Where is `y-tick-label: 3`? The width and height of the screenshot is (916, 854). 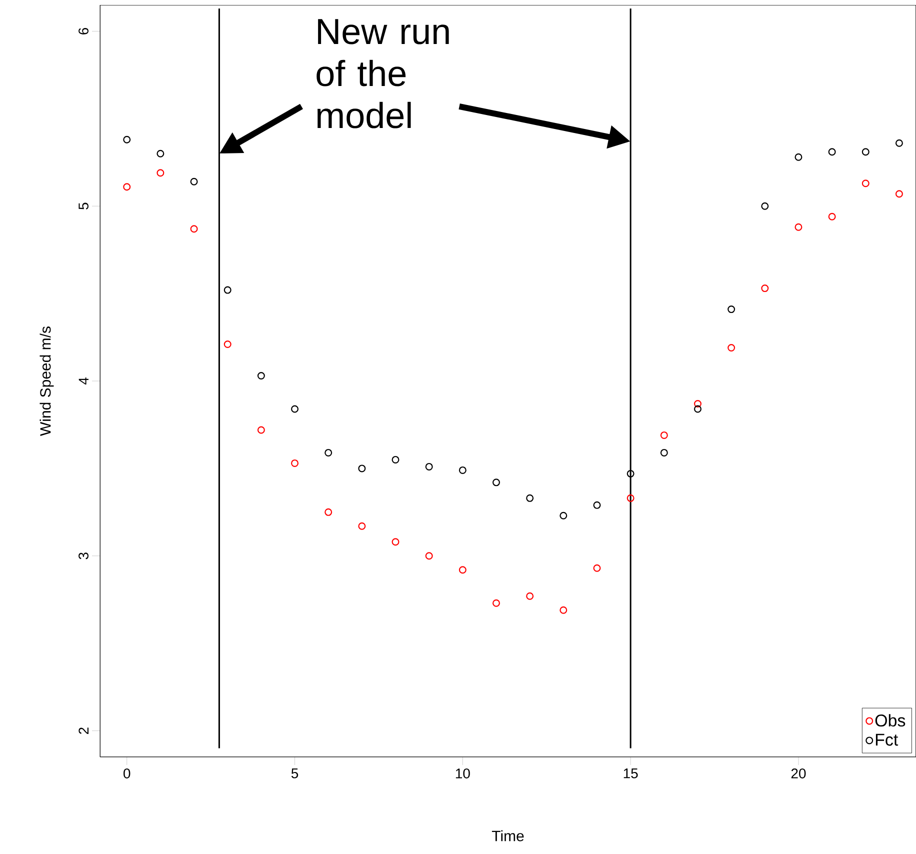 y-tick-label: 3 is located at coordinates (83, 556).